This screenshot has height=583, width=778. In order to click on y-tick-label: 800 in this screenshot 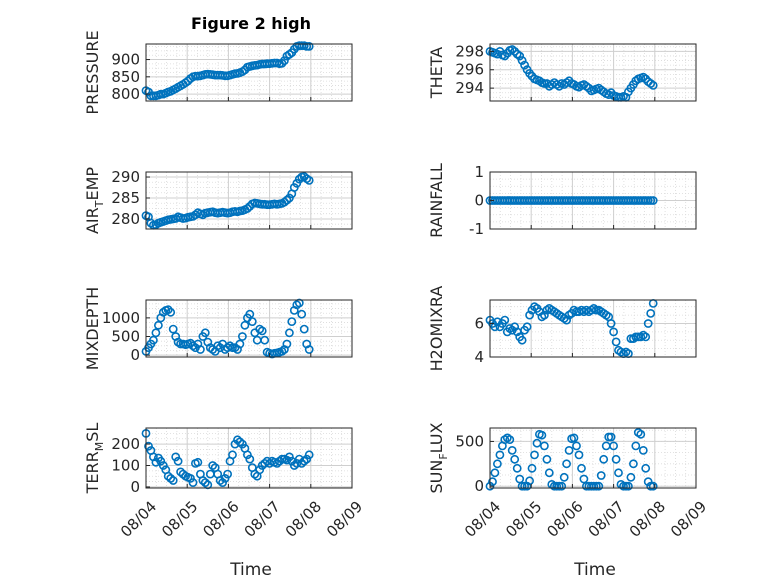, I will do `click(125, 94)`.